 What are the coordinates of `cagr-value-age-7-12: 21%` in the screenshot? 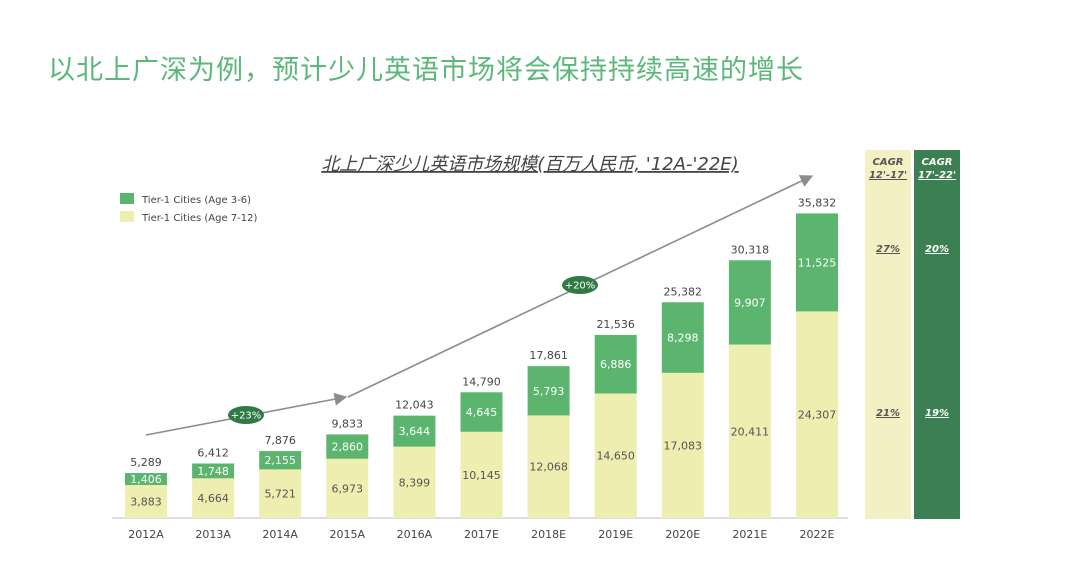 It's located at (888, 413).